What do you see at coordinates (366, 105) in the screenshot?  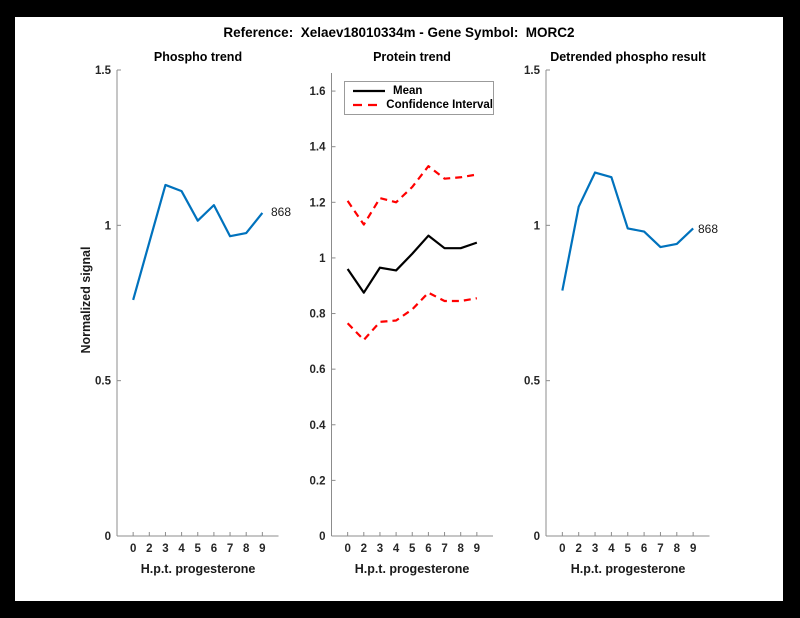 I see `confidence-interval-line-sample-icon` at bounding box center [366, 105].